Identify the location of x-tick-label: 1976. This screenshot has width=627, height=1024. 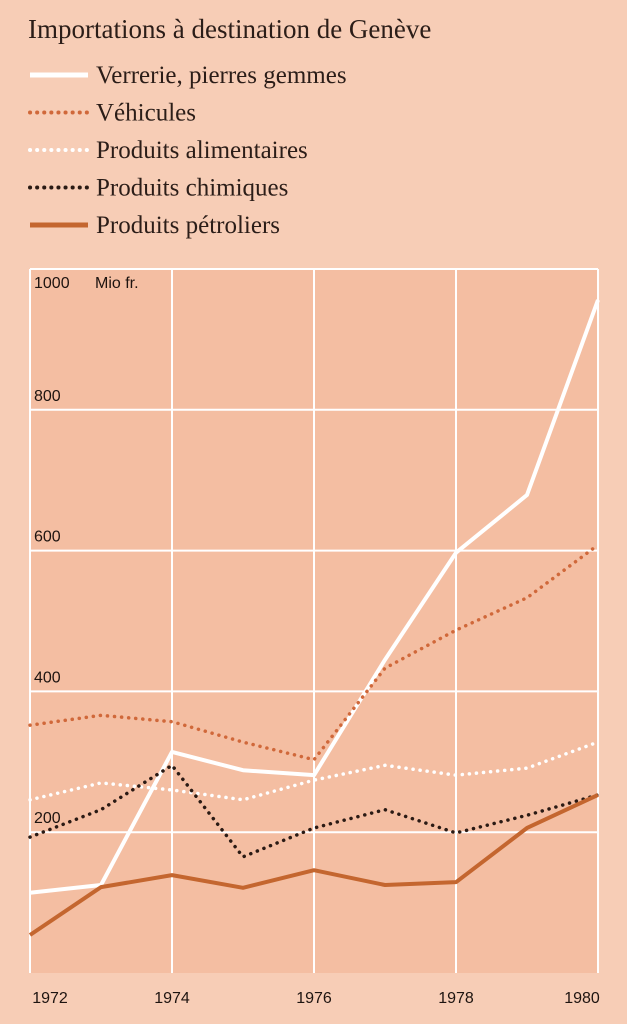
(314, 998).